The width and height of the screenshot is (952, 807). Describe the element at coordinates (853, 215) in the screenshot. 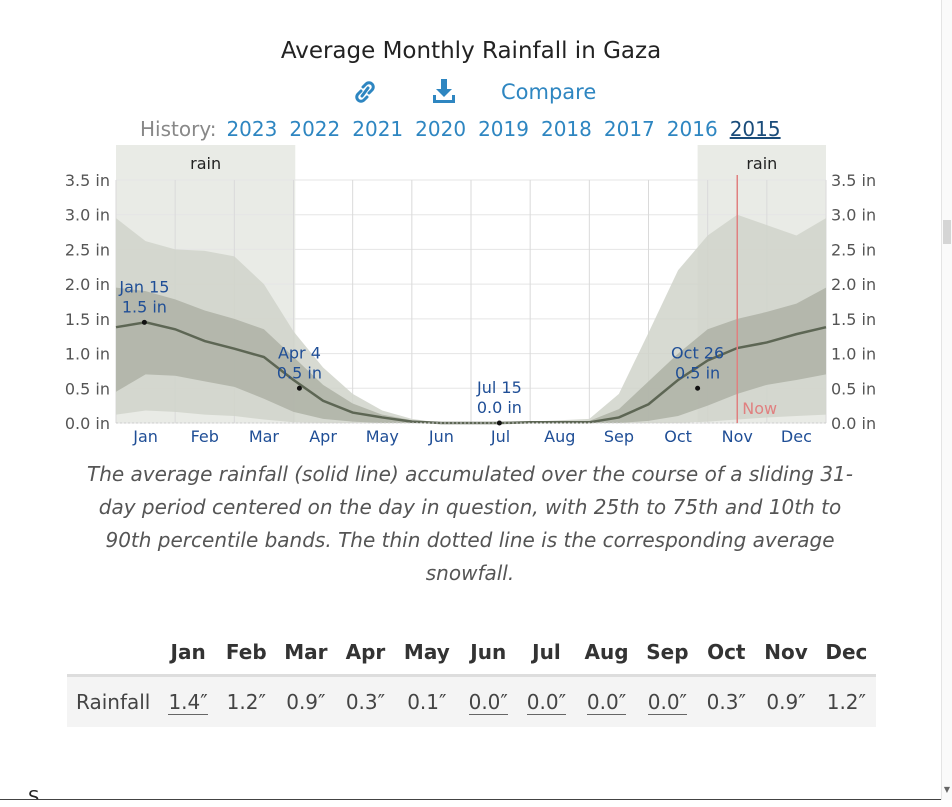

I see `y-tick-label-right: 3.0 in` at that location.